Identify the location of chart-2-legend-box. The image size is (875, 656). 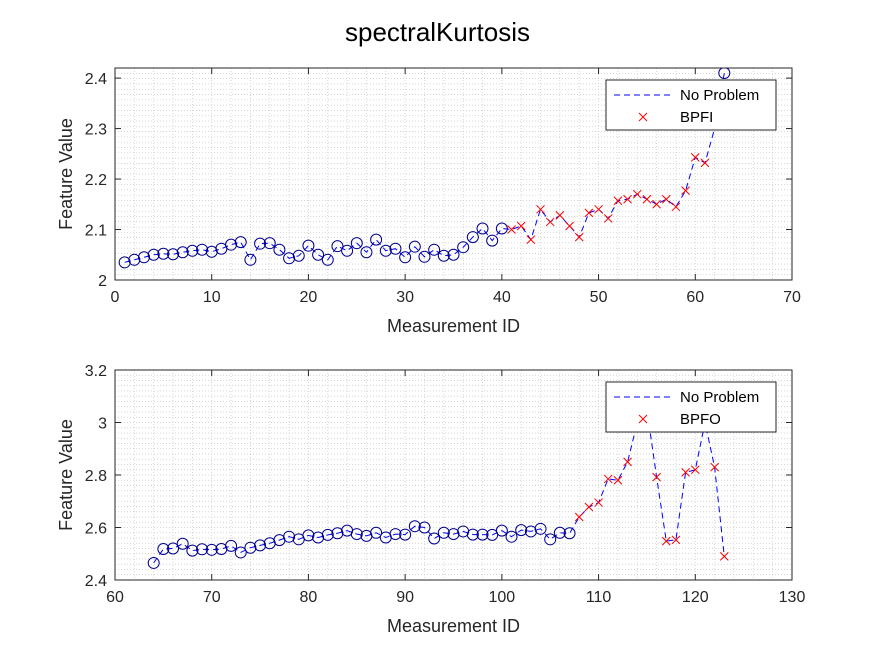
(691, 407).